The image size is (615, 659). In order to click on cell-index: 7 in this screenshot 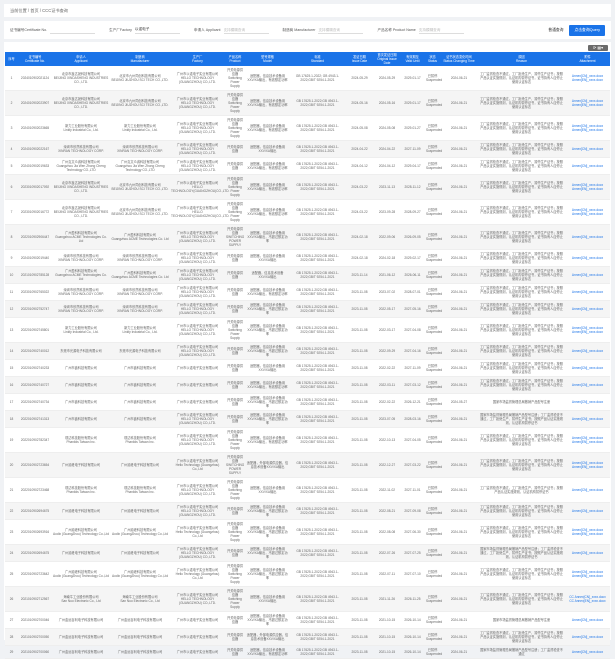, I will do `click(11, 212)`.